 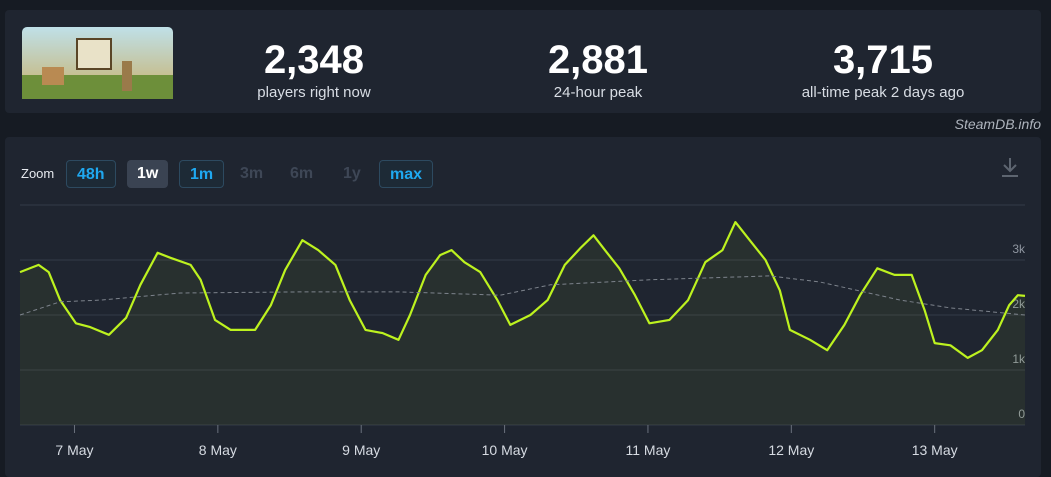 What do you see at coordinates (1021, 414) in the screenshot?
I see `y-tick-label: 0` at bounding box center [1021, 414].